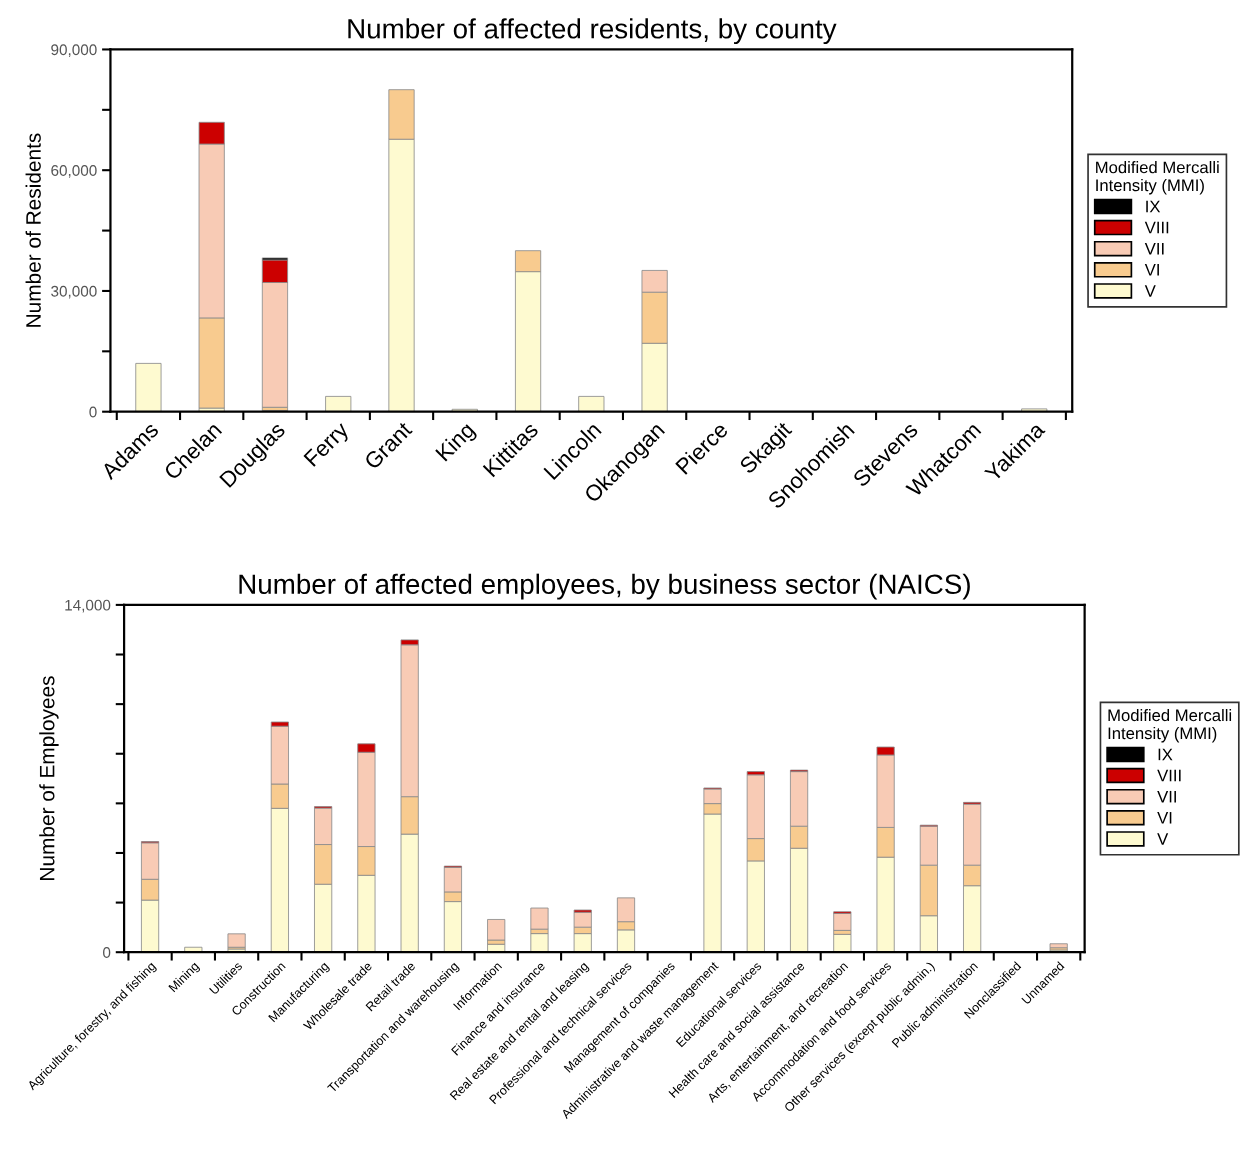 Image resolution: width=1241 pixels, height=1150 pixels. What do you see at coordinates (604, 586) in the screenshot?
I see `chart-title: Number of affected employees, by business sector (NAICS)` at bounding box center [604, 586].